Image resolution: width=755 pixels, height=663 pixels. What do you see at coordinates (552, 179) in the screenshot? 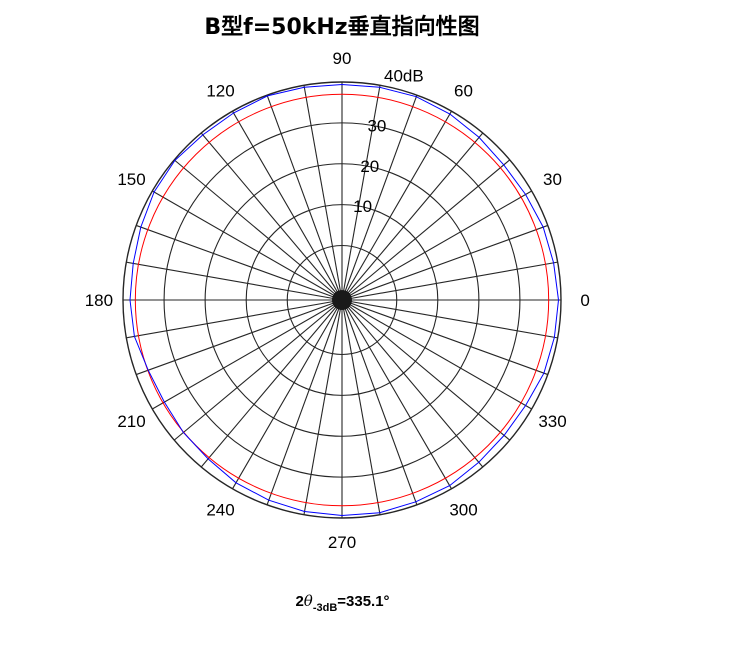
I see `angle-label-30: 30` at bounding box center [552, 179].